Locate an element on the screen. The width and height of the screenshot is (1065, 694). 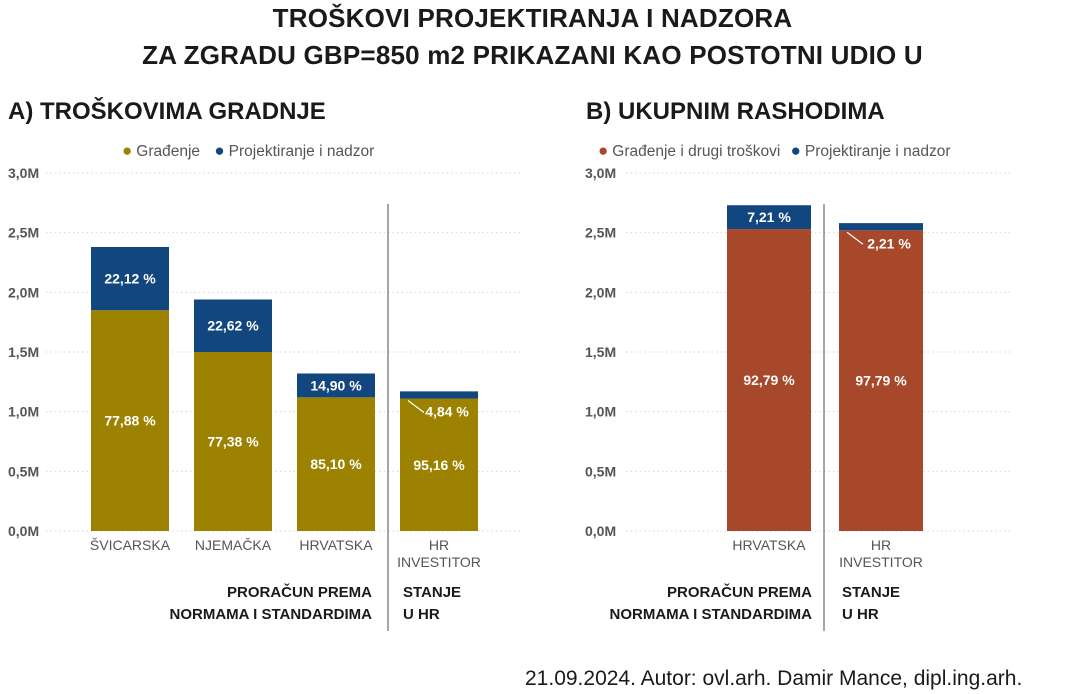
data-label: 85,10 % is located at coordinates (336, 464).